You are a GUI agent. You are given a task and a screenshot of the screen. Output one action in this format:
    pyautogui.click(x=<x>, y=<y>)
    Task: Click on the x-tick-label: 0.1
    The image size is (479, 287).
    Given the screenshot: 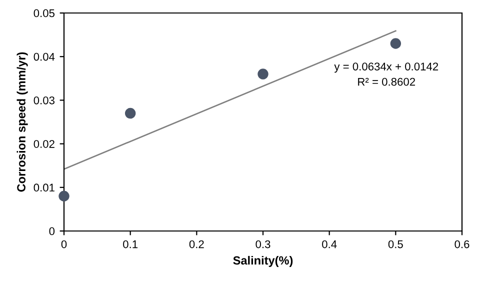 What is the action you would take?
    pyautogui.click(x=130, y=244)
    